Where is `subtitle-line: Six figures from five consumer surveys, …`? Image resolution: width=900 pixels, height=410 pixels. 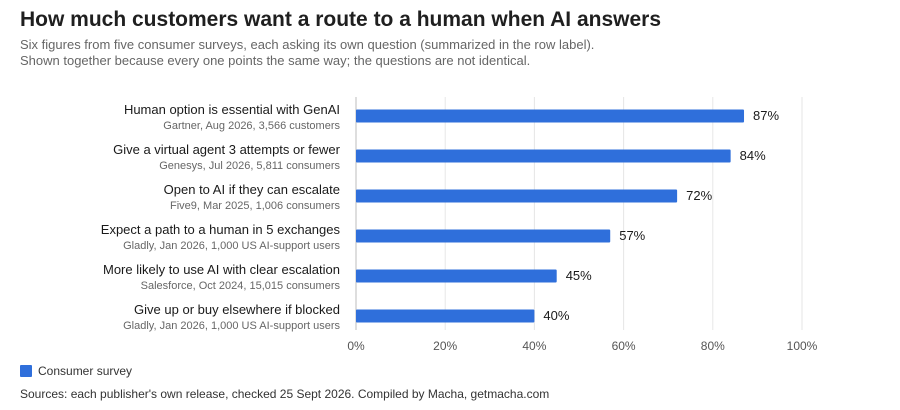 subtitle-line: Six figures from five consumer surveys, … is located at coordinates (307, 44).